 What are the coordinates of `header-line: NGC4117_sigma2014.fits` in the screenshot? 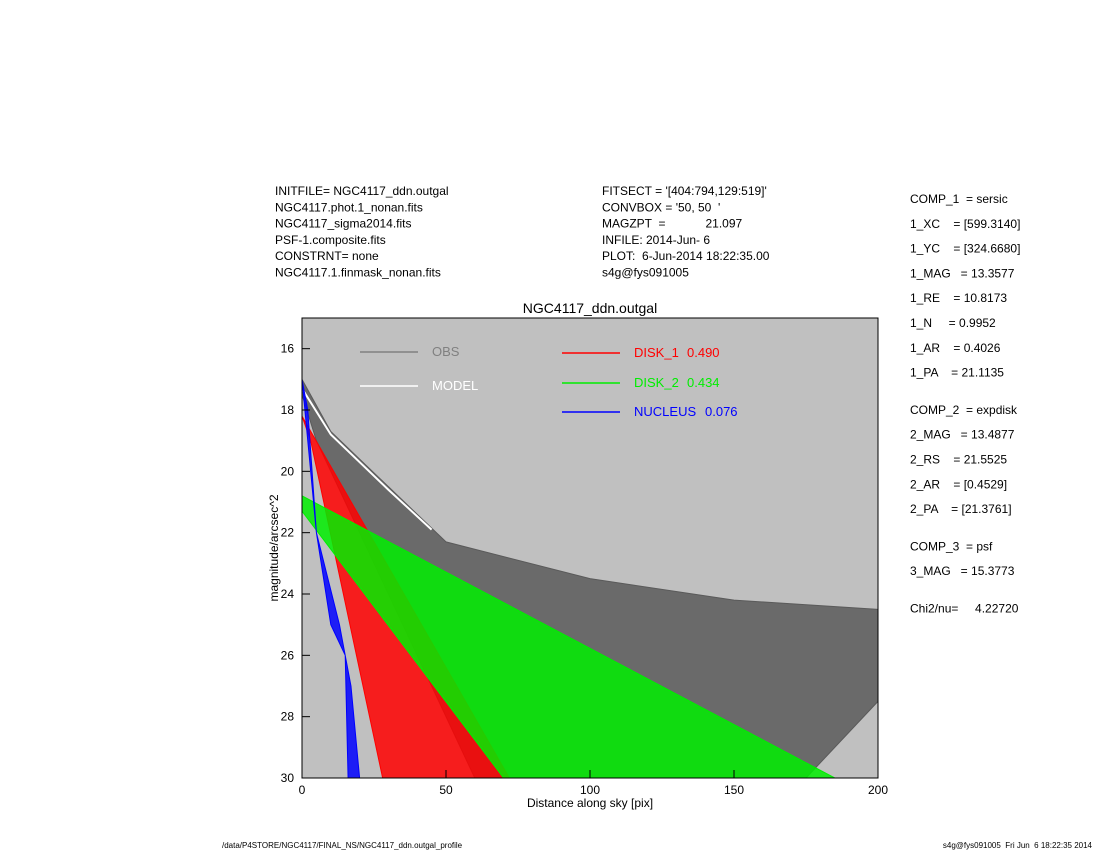 It's located at (343, 224).